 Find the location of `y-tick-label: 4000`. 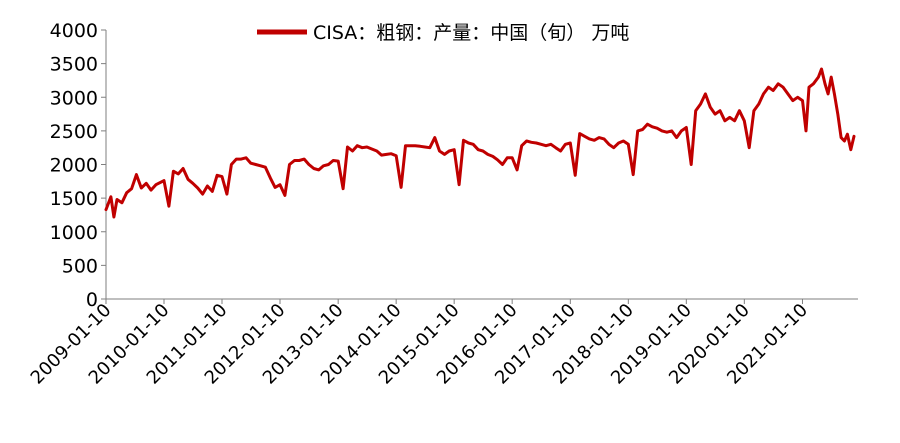

y-tick-label: 4000 is located at coordinates (74, 31).